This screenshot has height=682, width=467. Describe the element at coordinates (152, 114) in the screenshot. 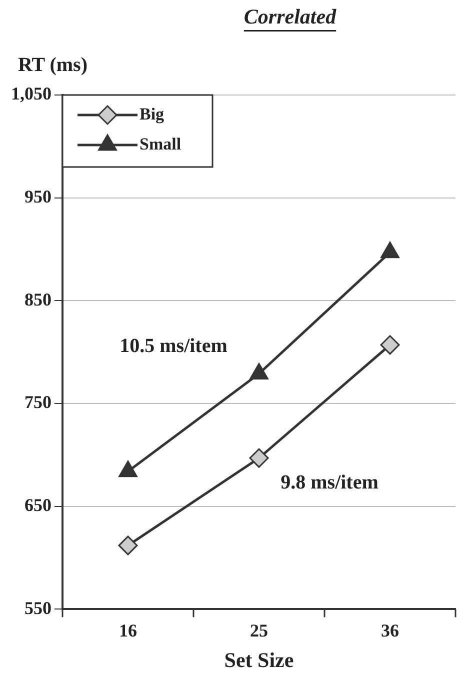

I see `legend-label: Big` at that location.